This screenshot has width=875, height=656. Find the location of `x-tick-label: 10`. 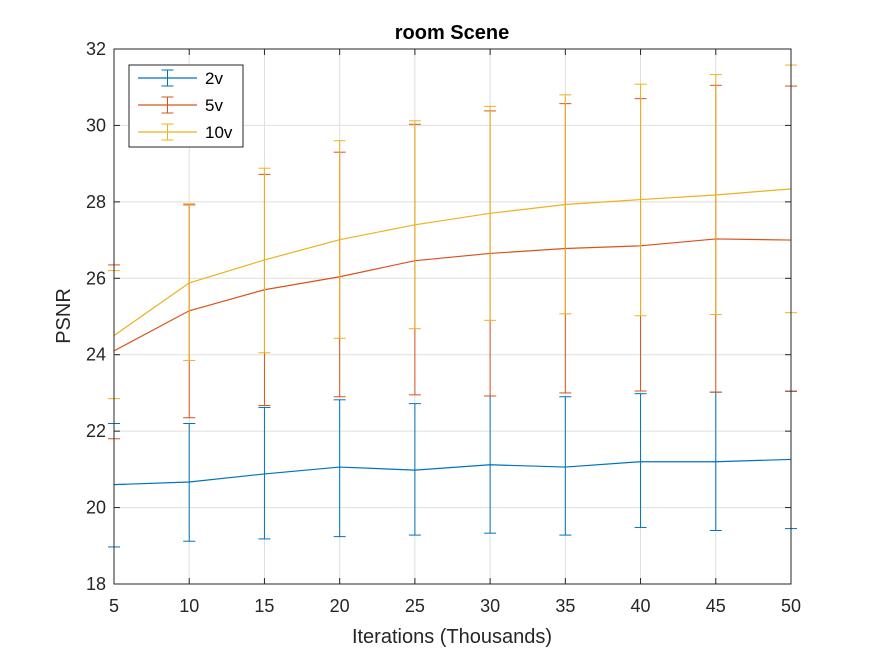

x-tick-label: 10 is located at coordinates (189, 606).